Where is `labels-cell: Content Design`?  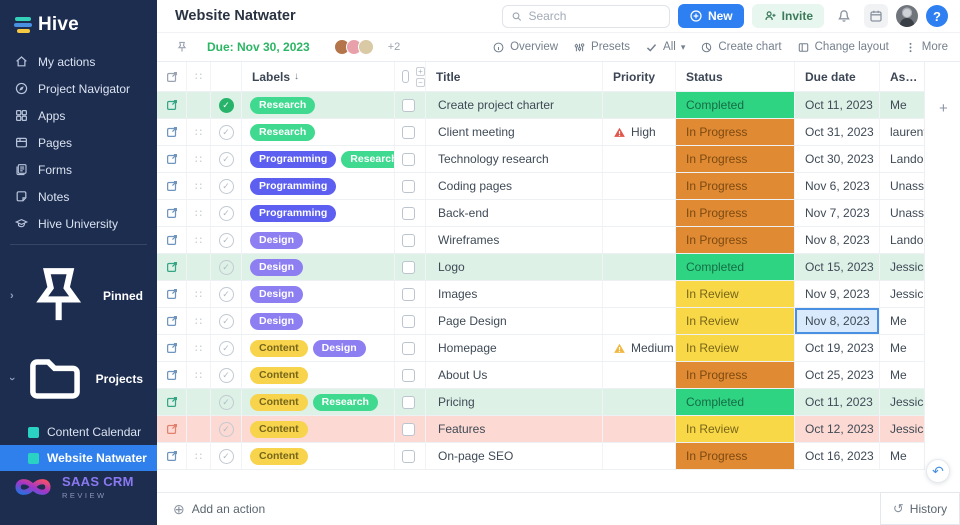 labels-cell: Content Design is located at coordinates (318, 348).